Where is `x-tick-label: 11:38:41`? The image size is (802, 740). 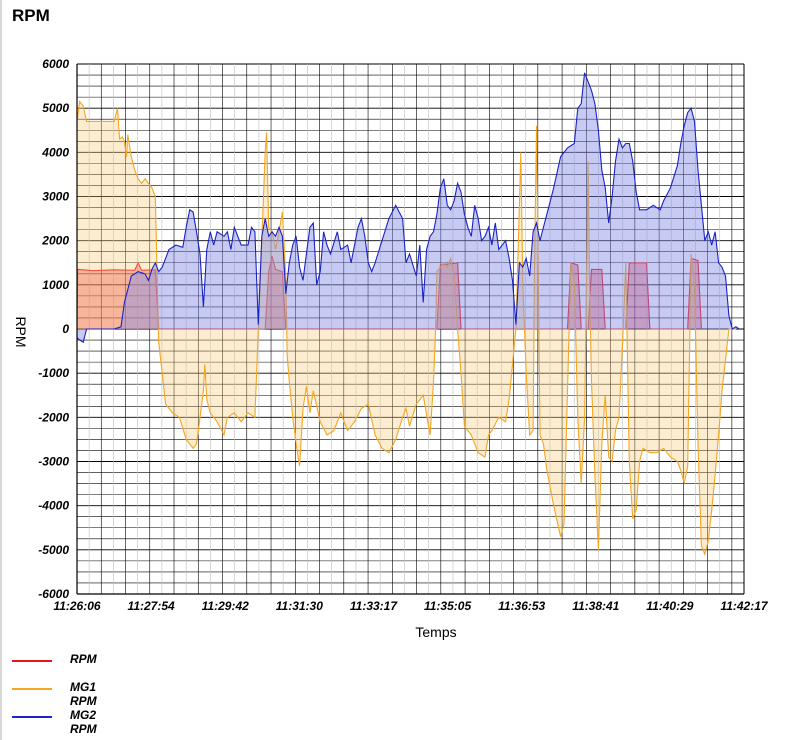 x-tick-label: 11:38:41 is located at coordinates (595, 606).